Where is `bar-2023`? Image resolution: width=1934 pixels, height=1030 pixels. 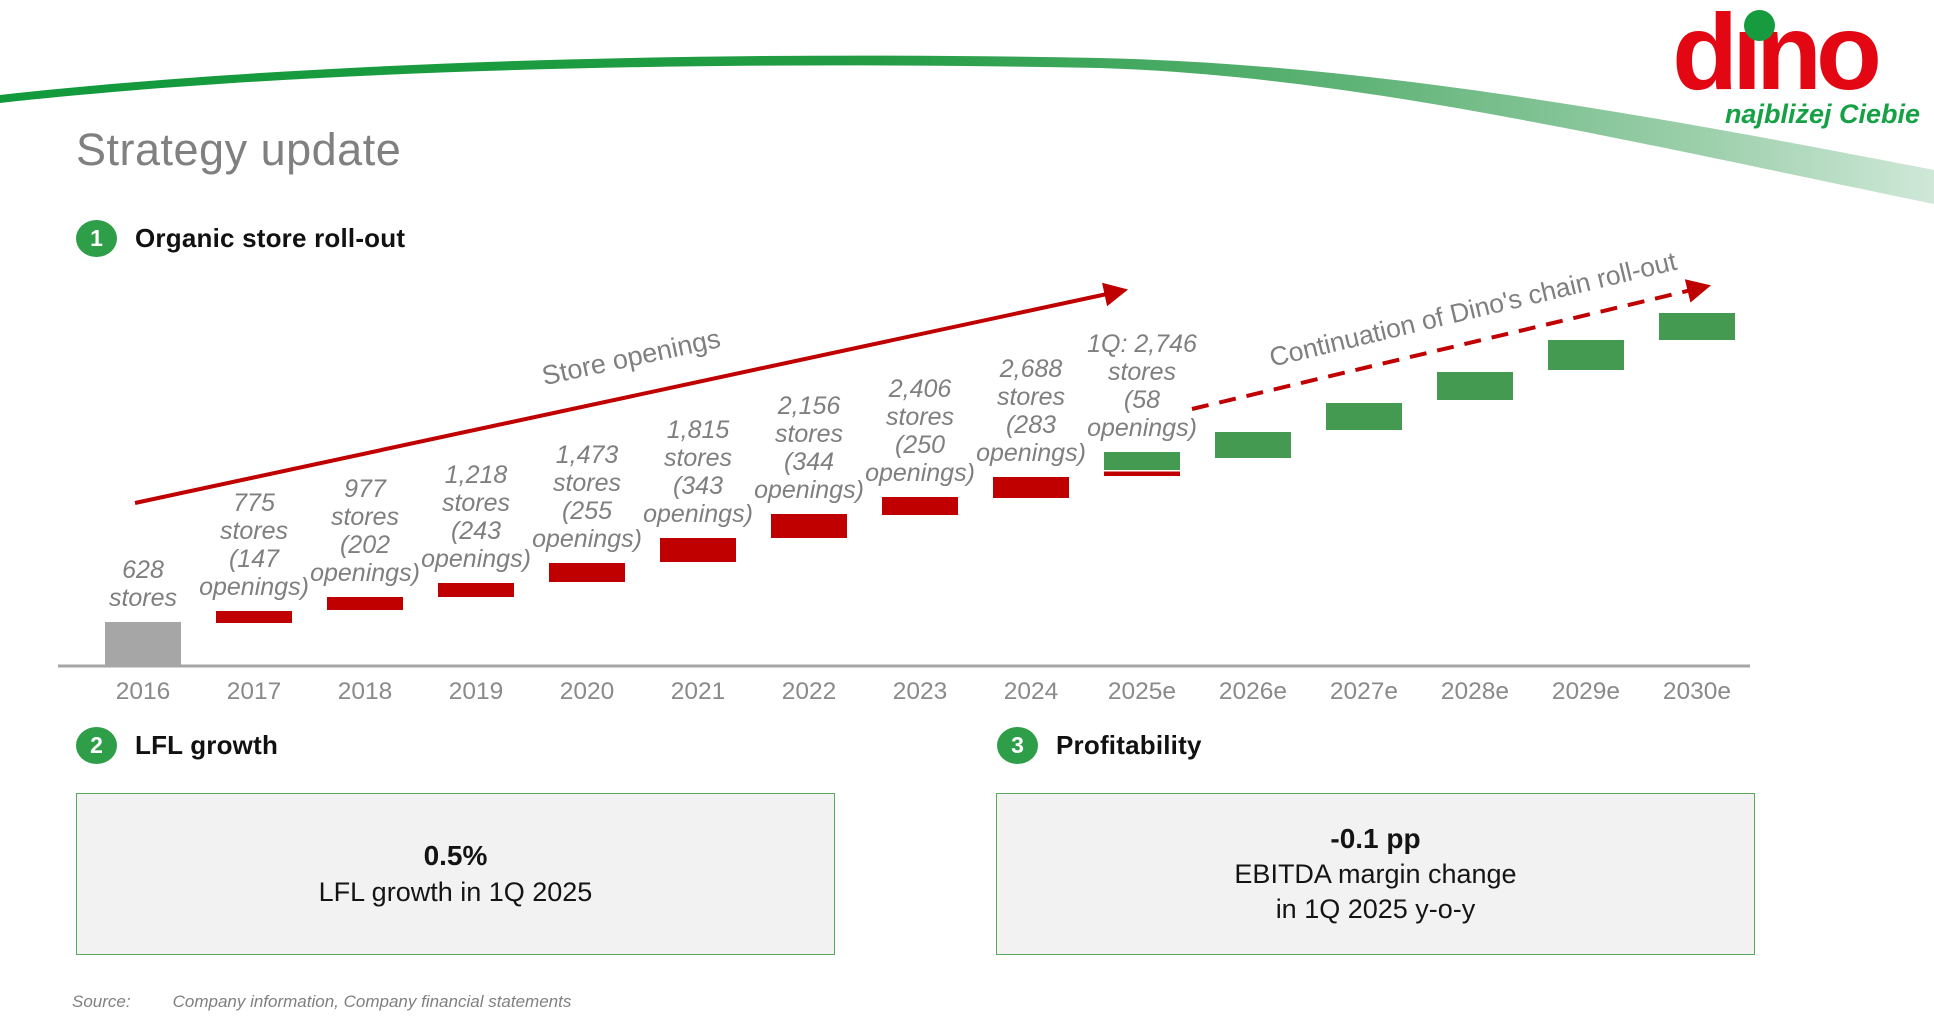 bar-2023 is located at coordinates (920, 506).